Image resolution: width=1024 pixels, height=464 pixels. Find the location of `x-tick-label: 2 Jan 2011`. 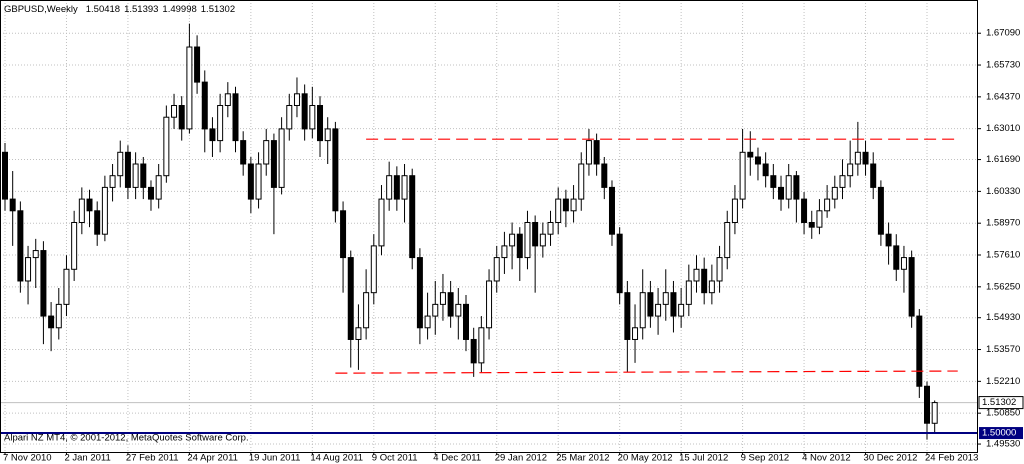

x-tick-label: 2 Jan 2011 is located at coordinates (87, 458).